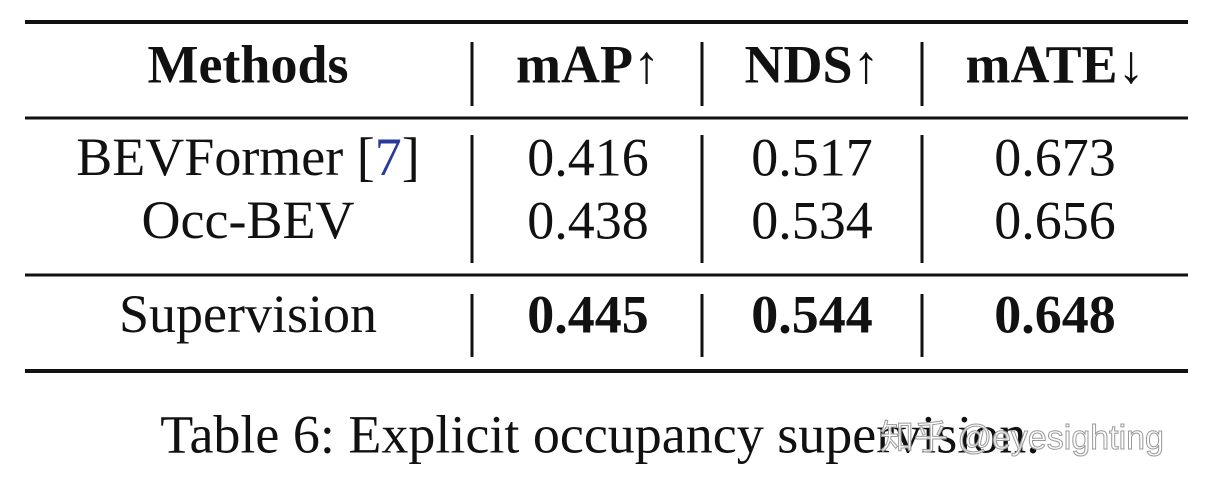 This screenshot has width=1230, height=492. Describe the element at coordinates (588, 220) in the screenshot. I see `value-cell: 0.438` at that location.